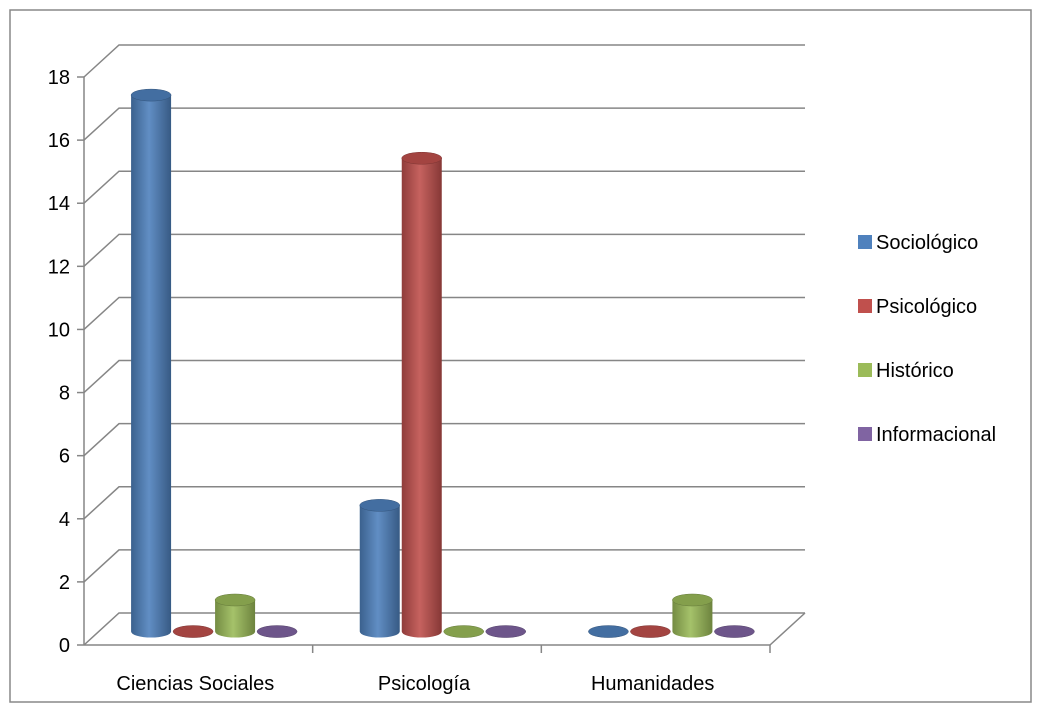 The image size is (1037, 709). What do you see at coordinates (195, 684) in the screenshot?
I see `x-tick-label: Ciencias Sociales` at bounding box center [195, 684].